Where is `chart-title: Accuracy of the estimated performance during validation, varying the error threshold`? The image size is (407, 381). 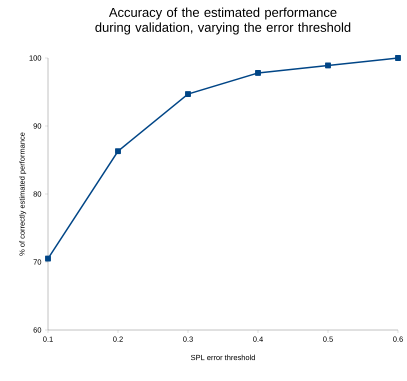
chart-title: Accuracy of the estimated performance during validation, varying the error threshold is located at coordinates (222, 21).